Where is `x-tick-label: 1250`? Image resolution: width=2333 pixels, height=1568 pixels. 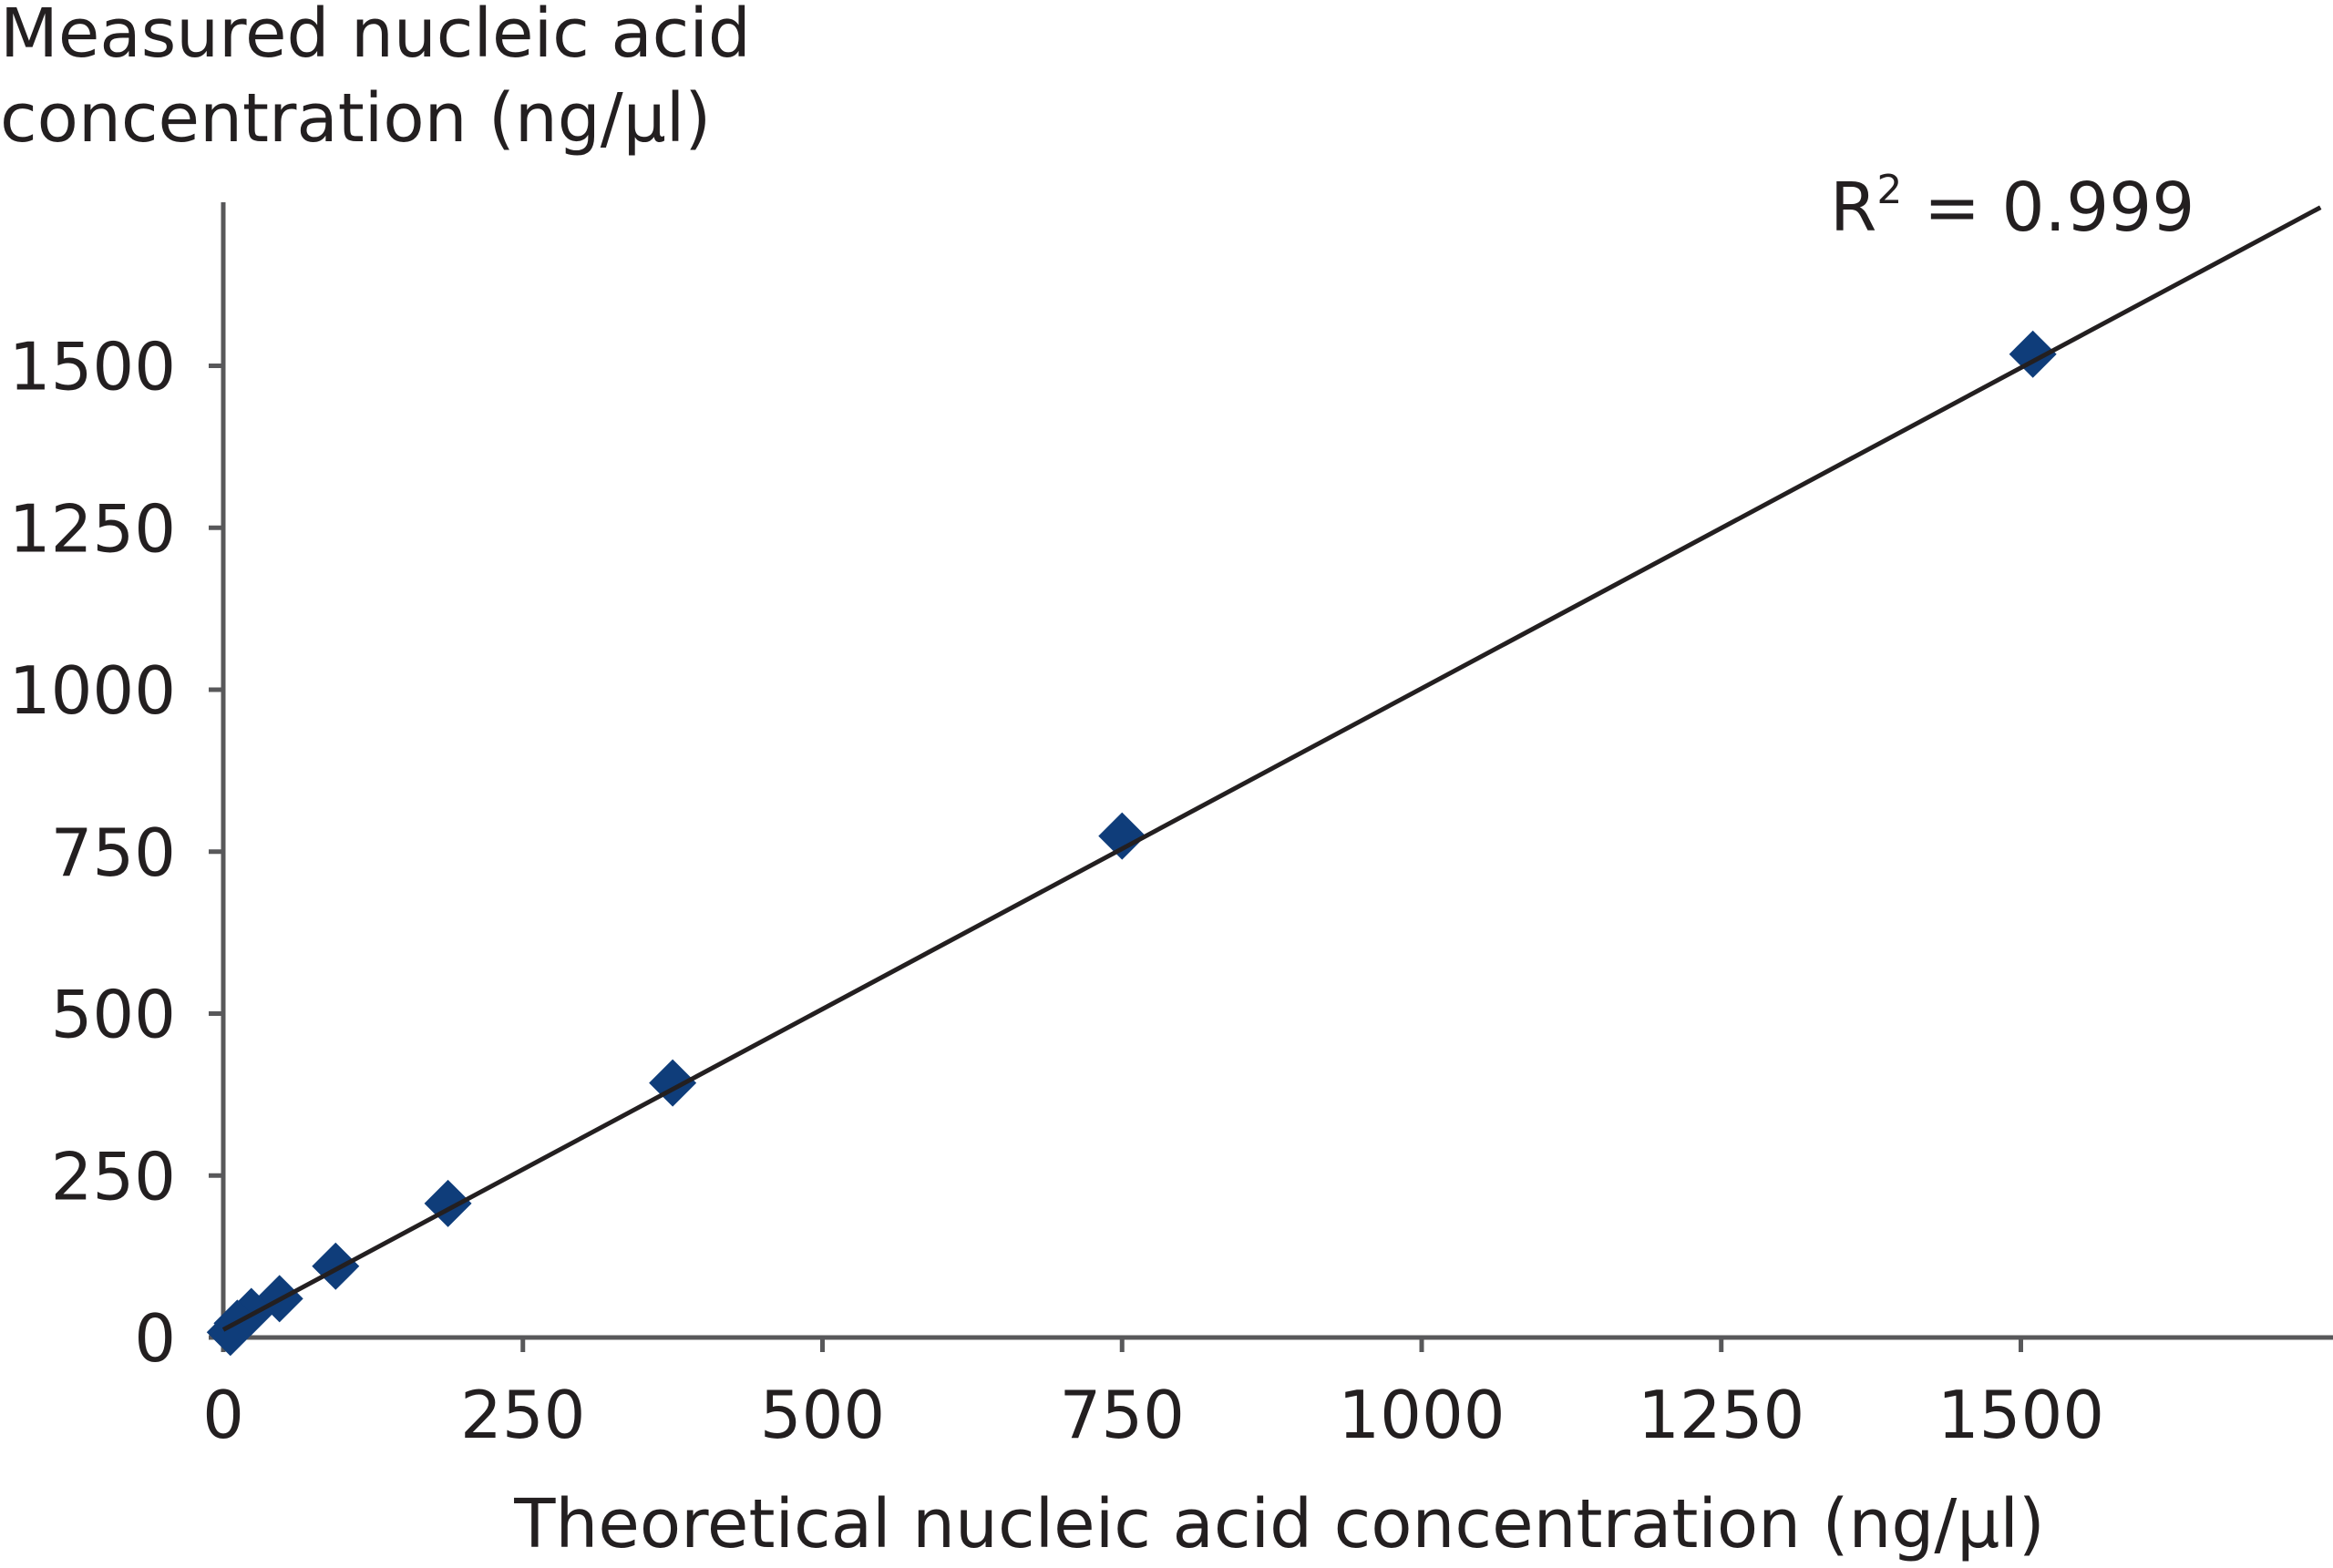 x-tick-label: 1250 is located at coordinates (1721, 1415).